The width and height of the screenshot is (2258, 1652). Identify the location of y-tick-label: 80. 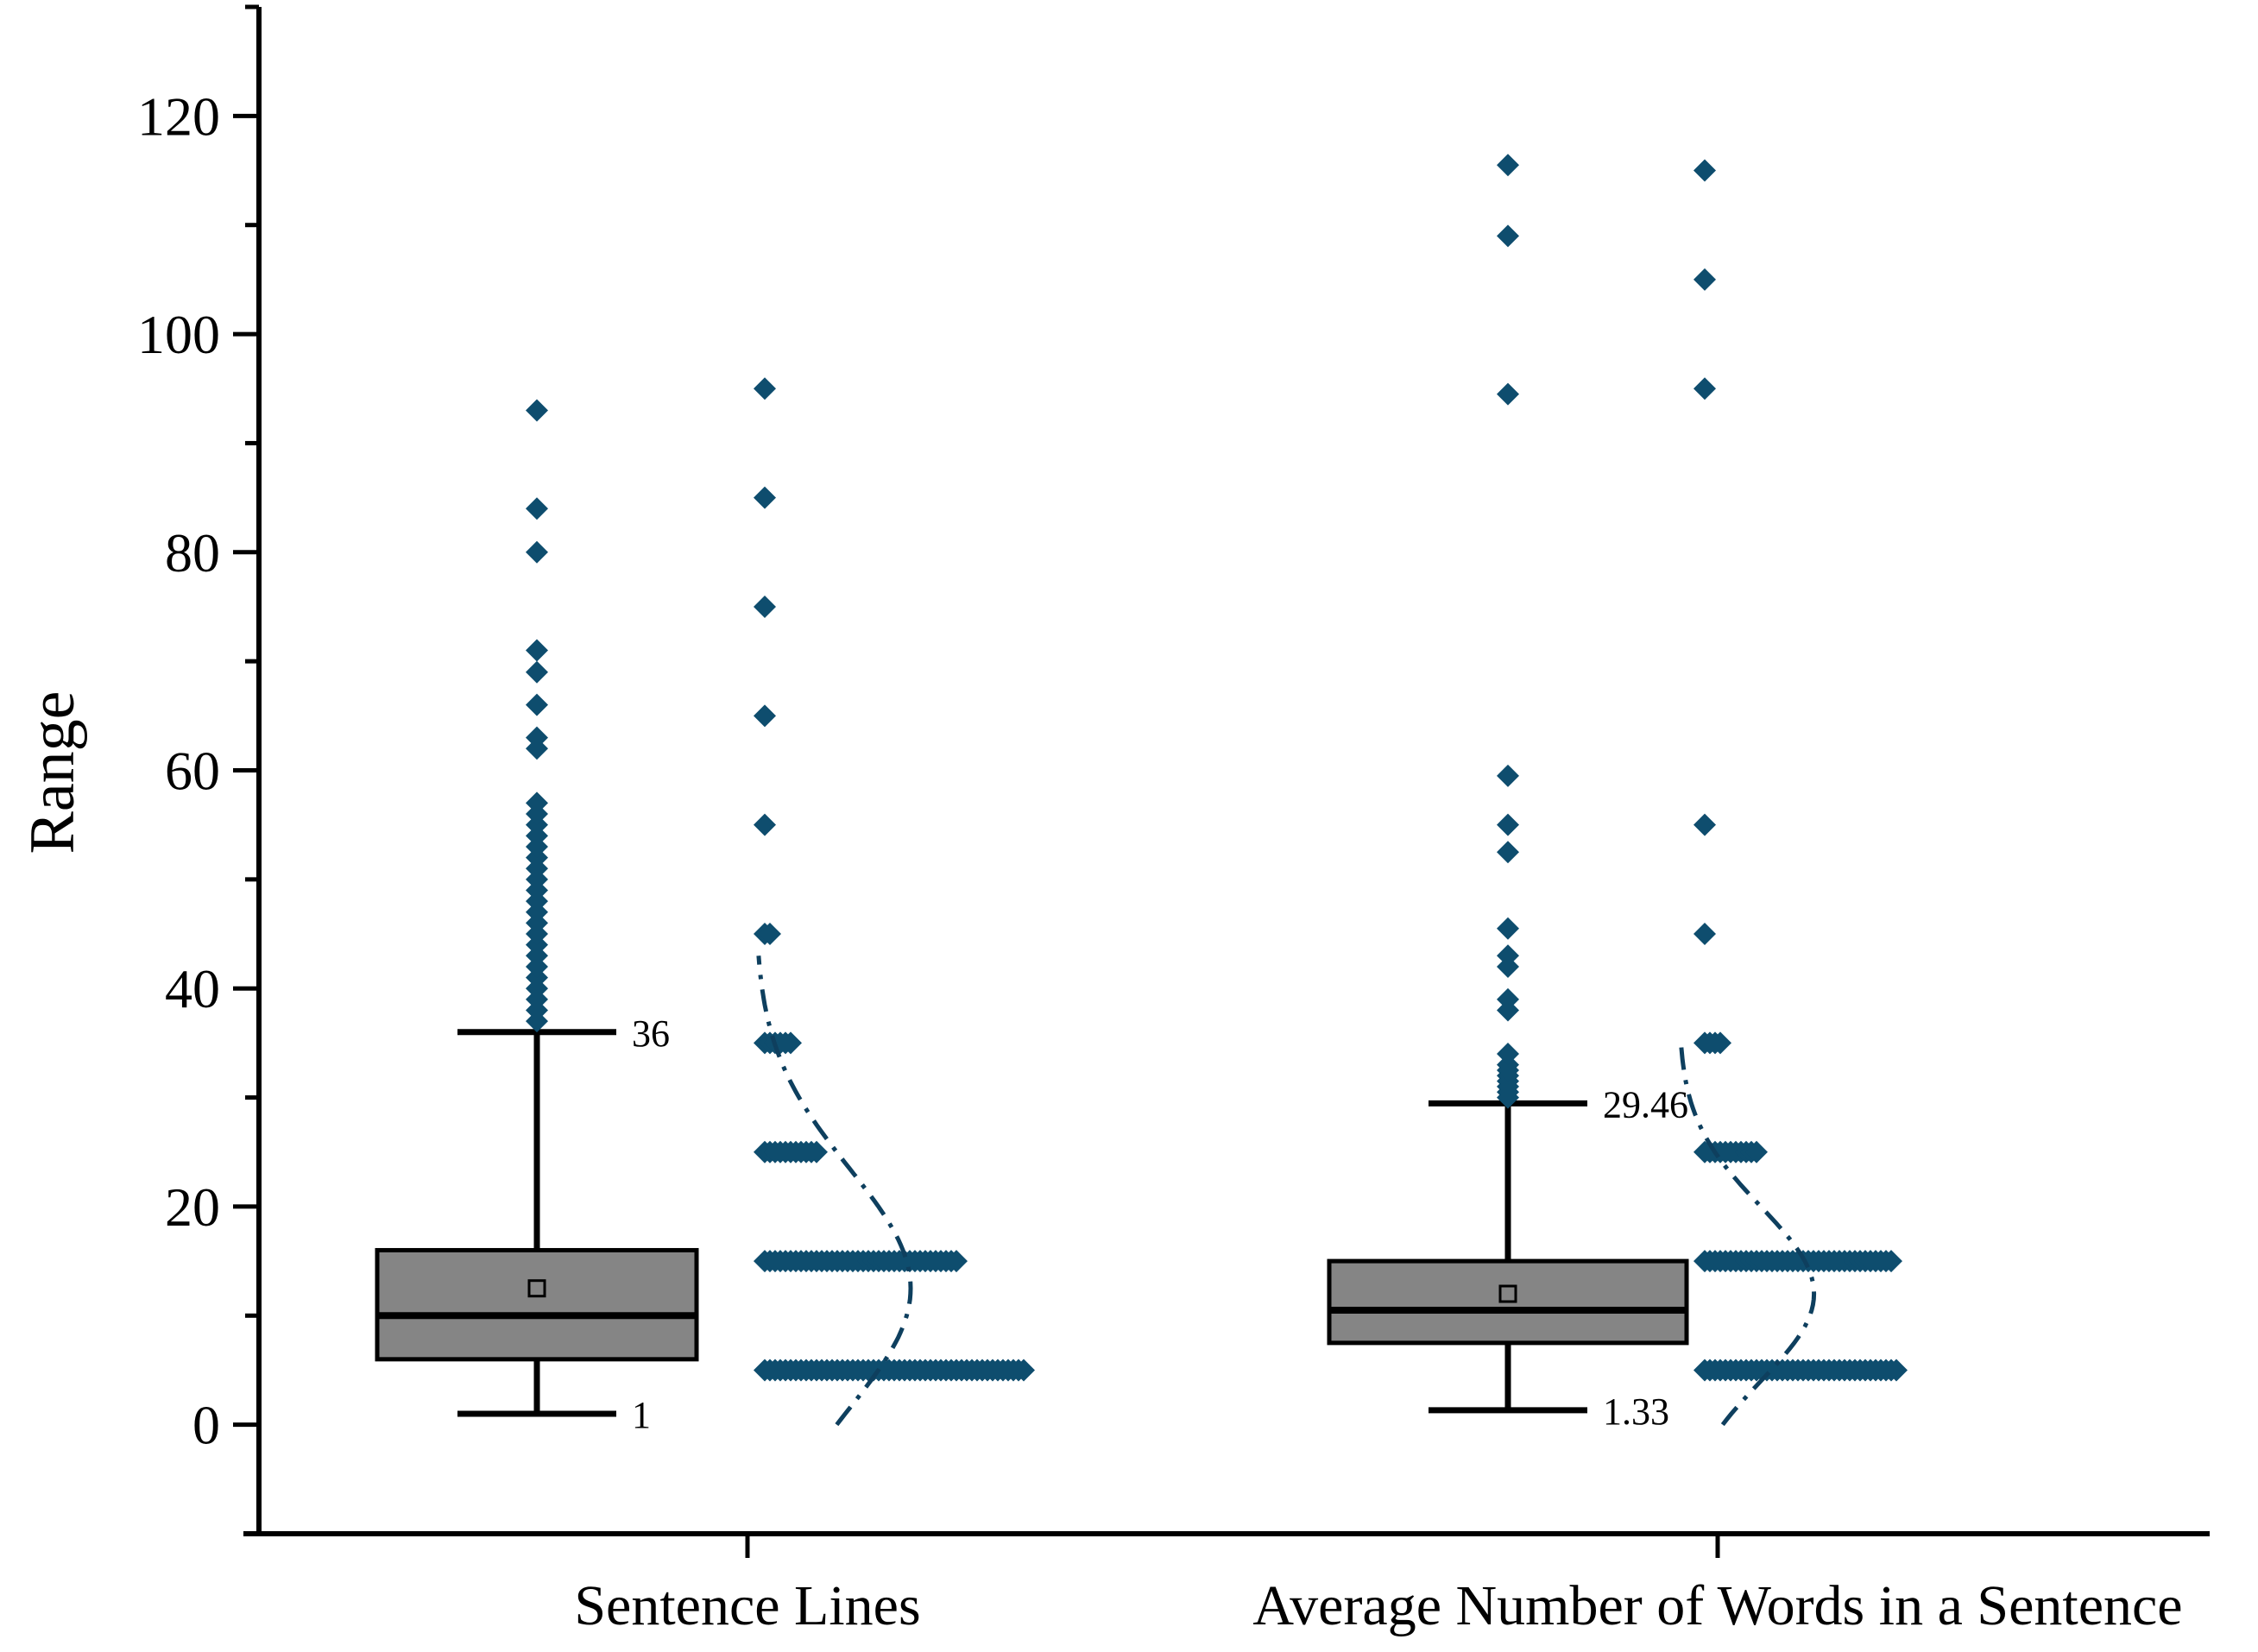
(192, 552).